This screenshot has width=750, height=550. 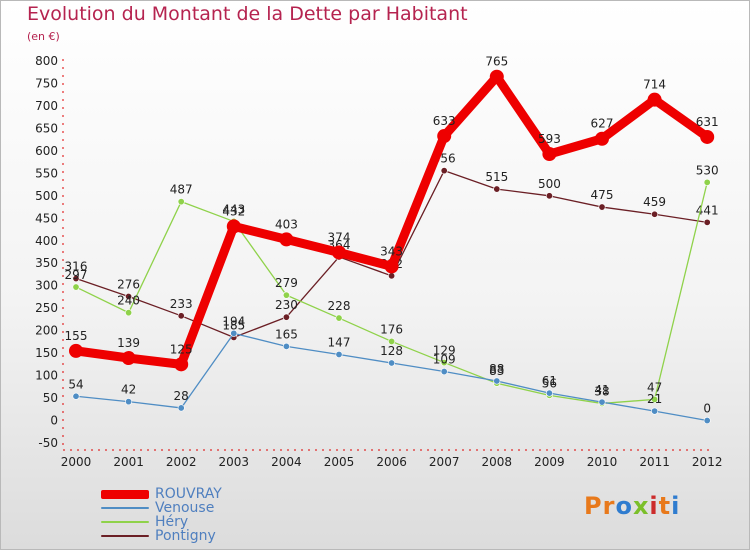 What do you see at coordinates (444, 121) in the screenshot?
I see `data-label: 633` at bounding box center [444, 121].